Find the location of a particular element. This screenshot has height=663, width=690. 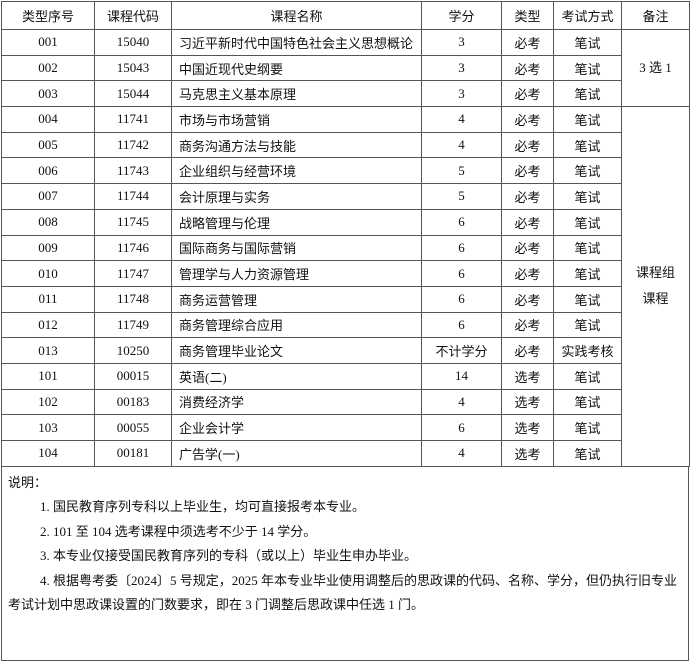

cell: 010 is located at coordinates (48, 273).